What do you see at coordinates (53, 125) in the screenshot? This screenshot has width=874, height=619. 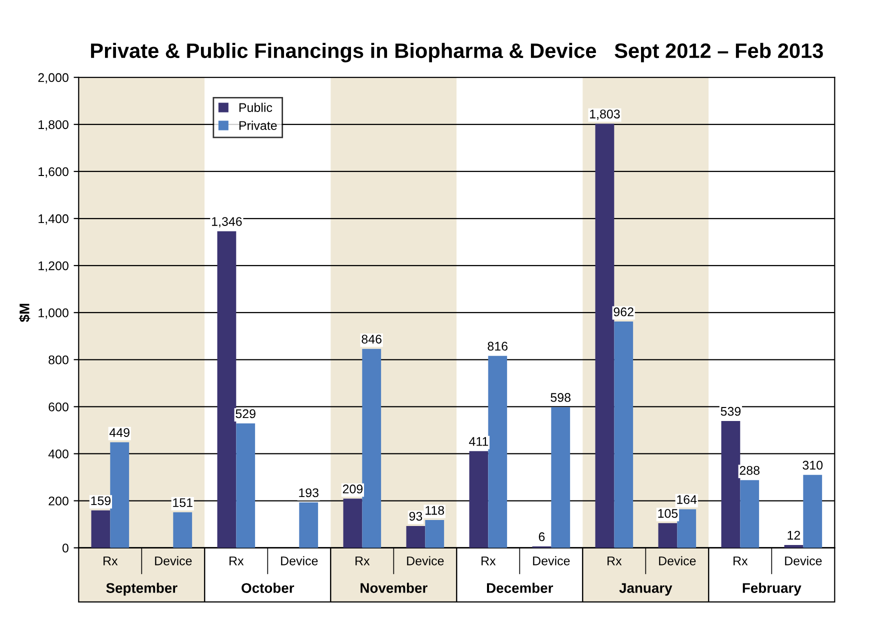 I see `y-tick-label: 1,800` at bounding box center [53, 125].